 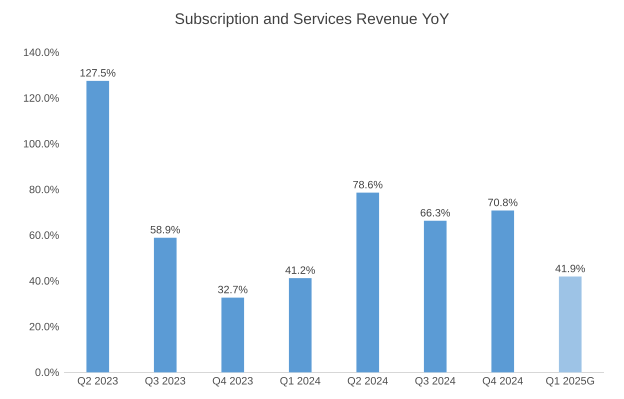 What do you see at coordinates (312, 20) in the screenshot?
I see `chart-title: Subscription and Services Revenue YoY` at bounding box center [312, 20].